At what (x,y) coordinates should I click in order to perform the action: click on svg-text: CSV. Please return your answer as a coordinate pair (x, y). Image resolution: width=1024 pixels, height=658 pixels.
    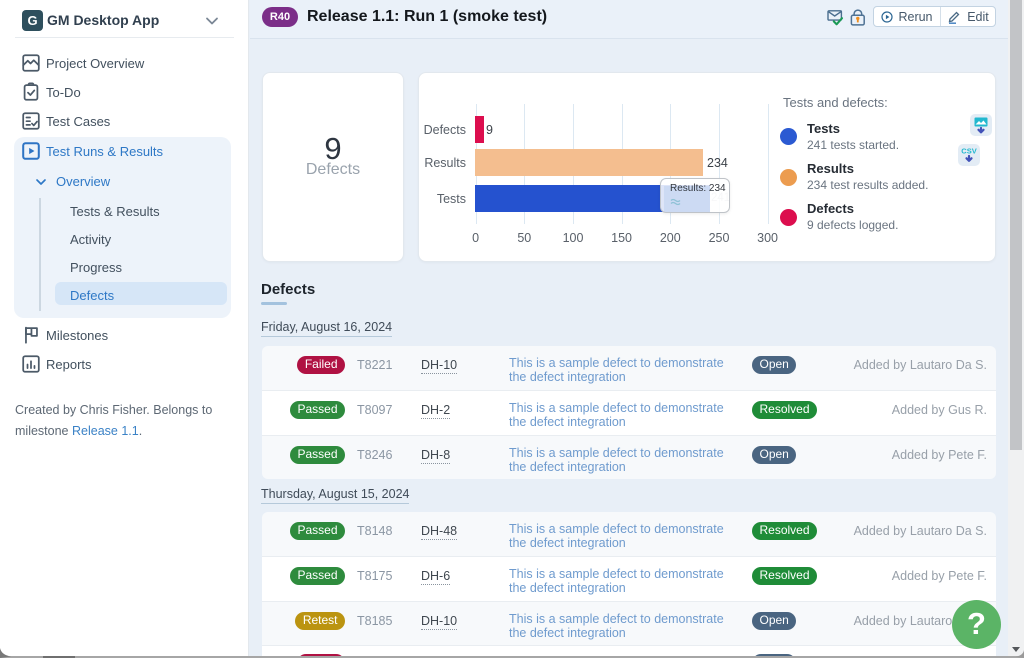
    Looking at the image, I should click on (968, 151).